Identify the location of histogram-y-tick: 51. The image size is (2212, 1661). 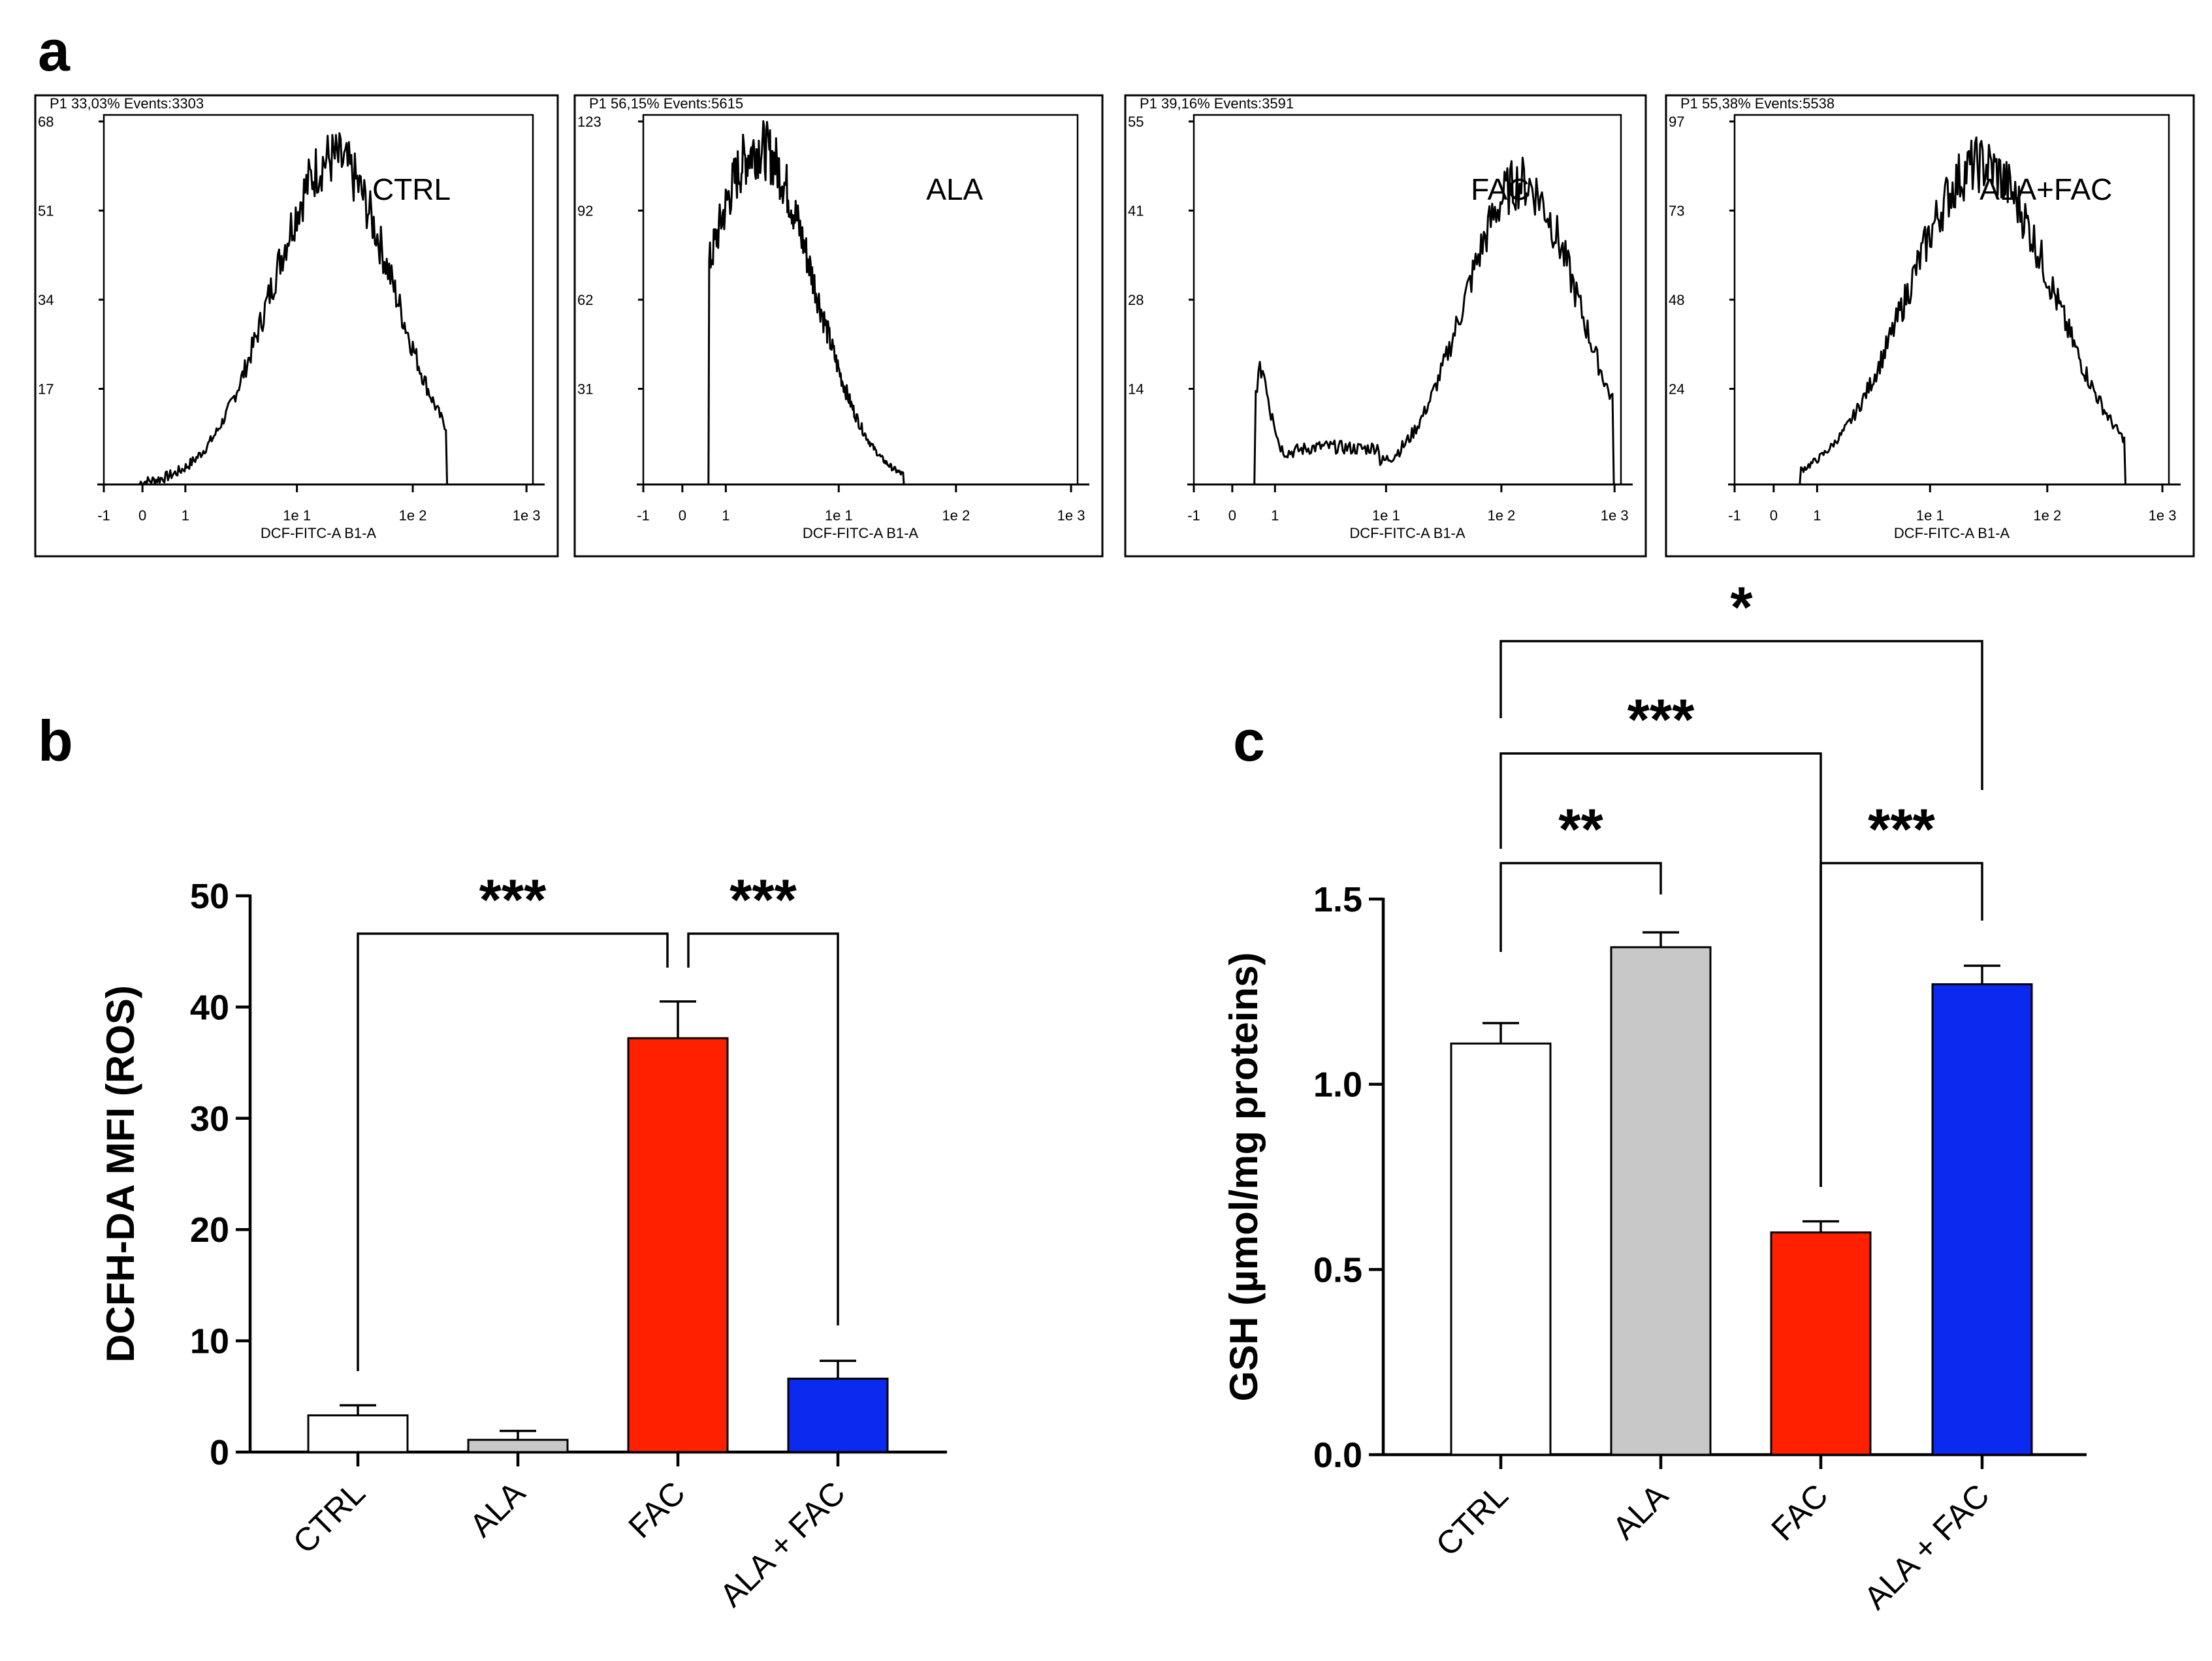
(46, 211).